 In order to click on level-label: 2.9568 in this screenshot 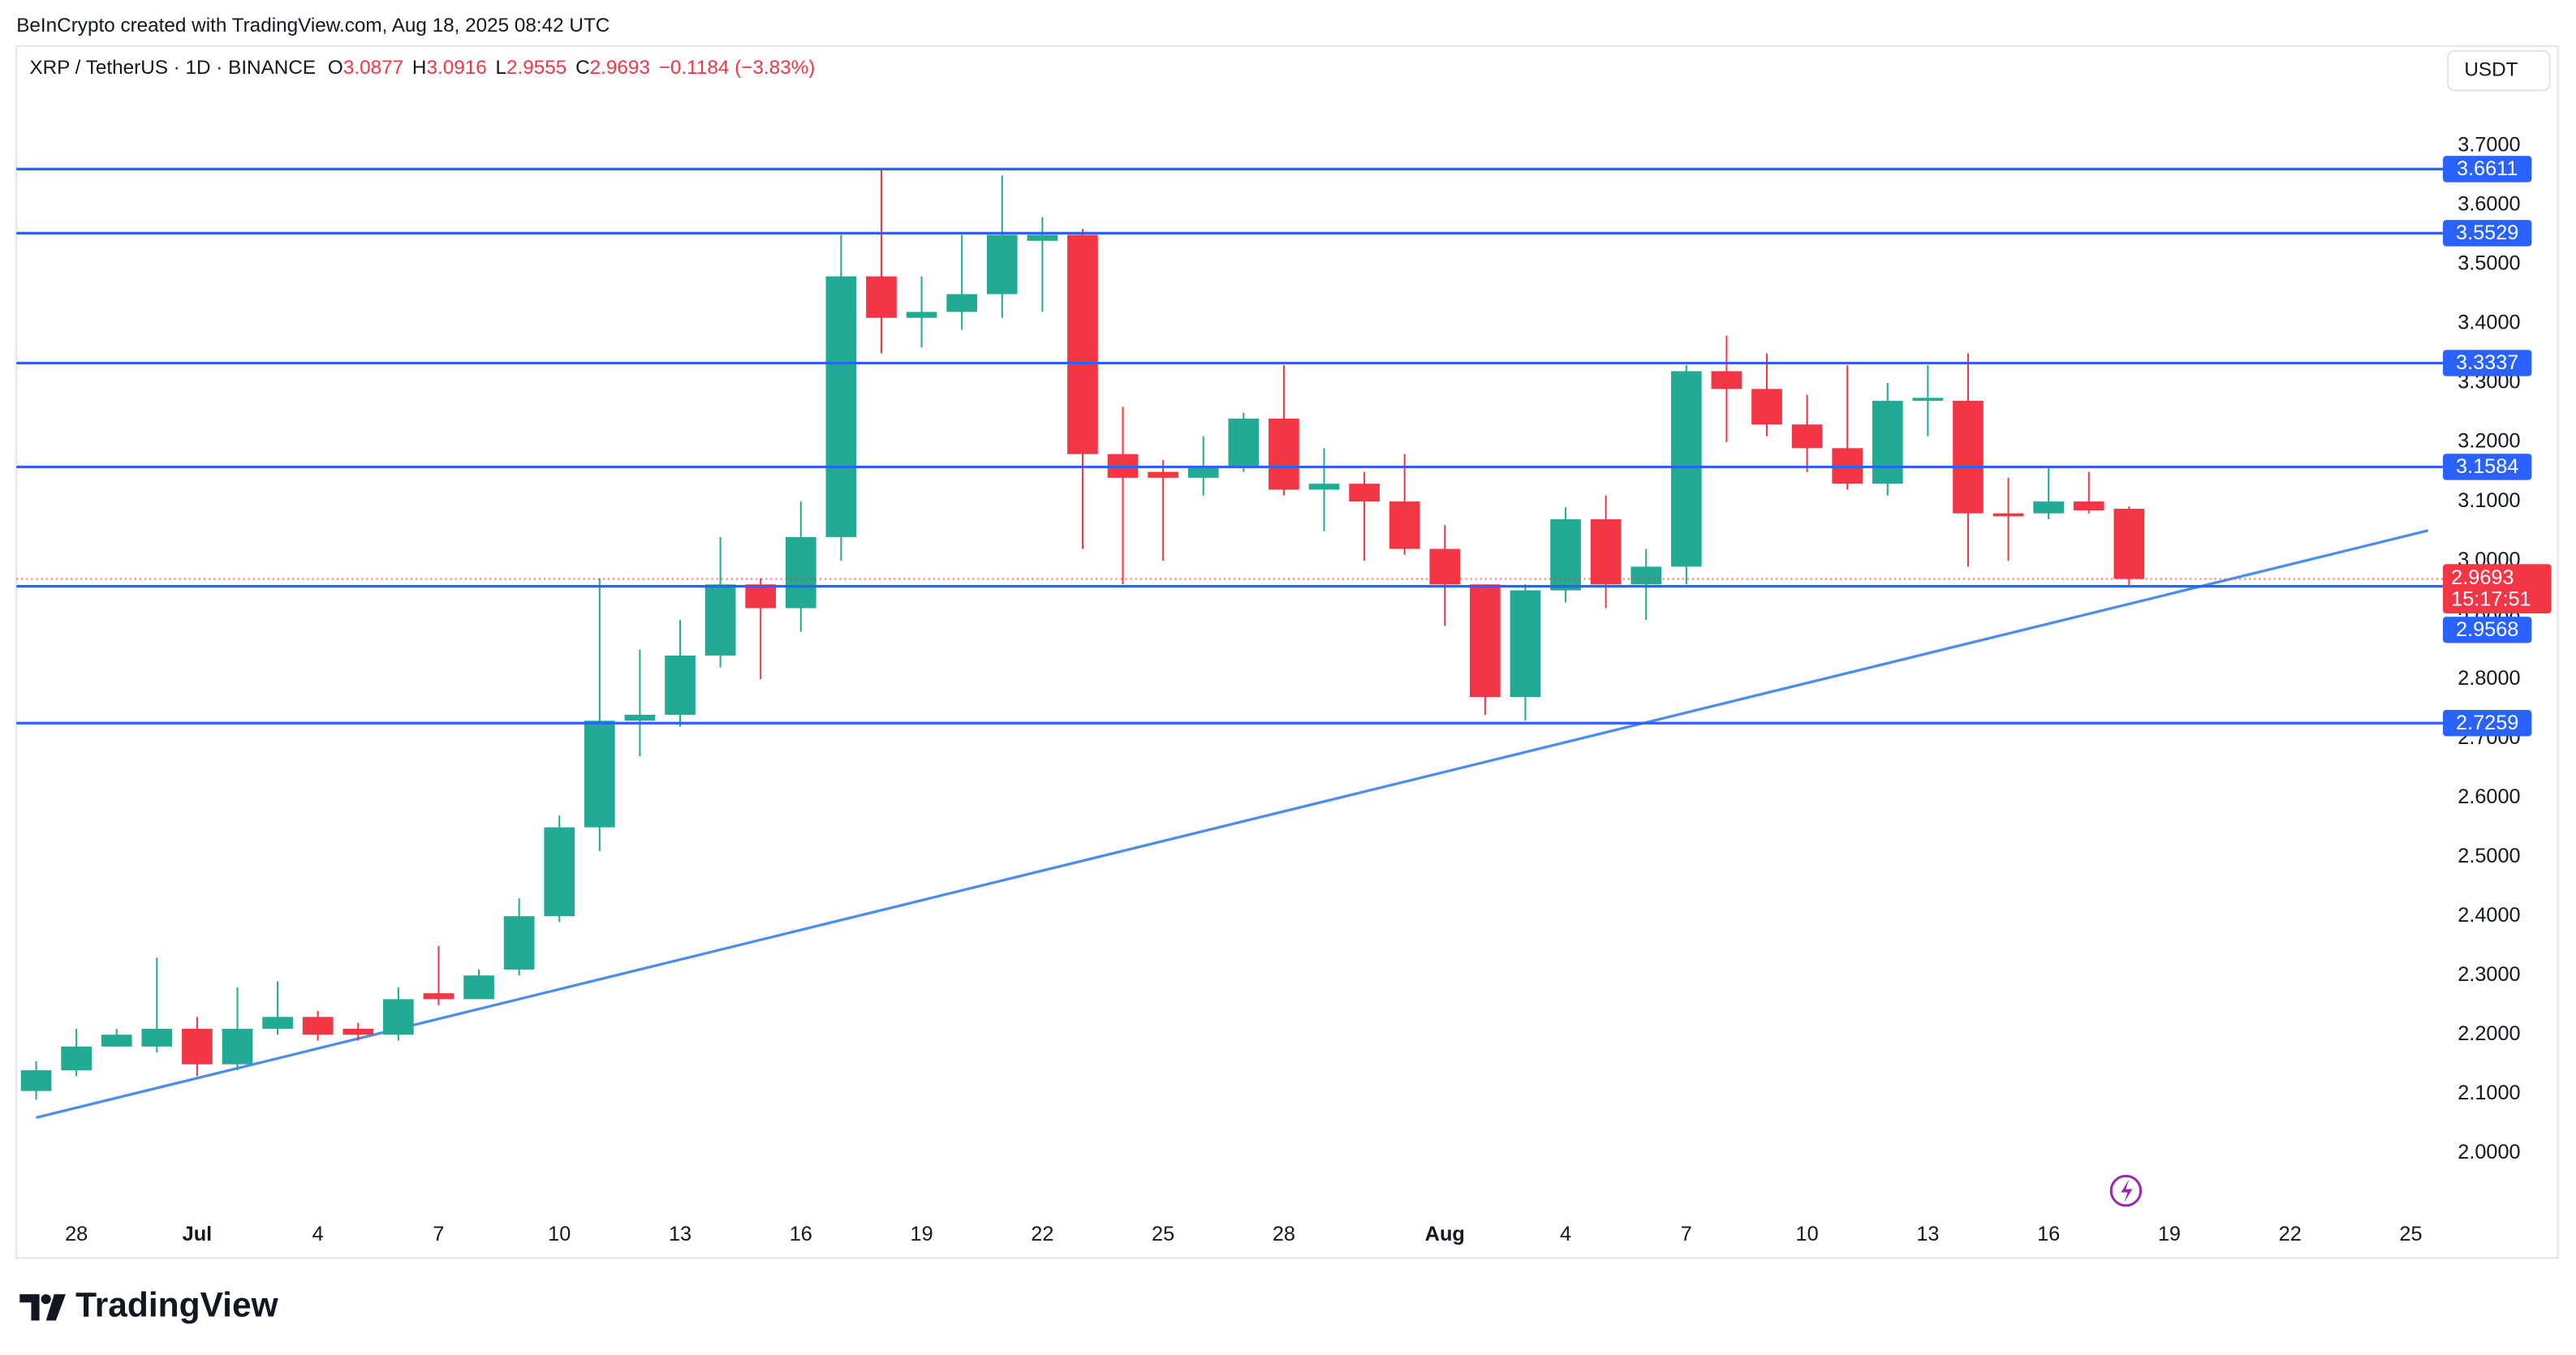, I will do `click(2487, 629)`.